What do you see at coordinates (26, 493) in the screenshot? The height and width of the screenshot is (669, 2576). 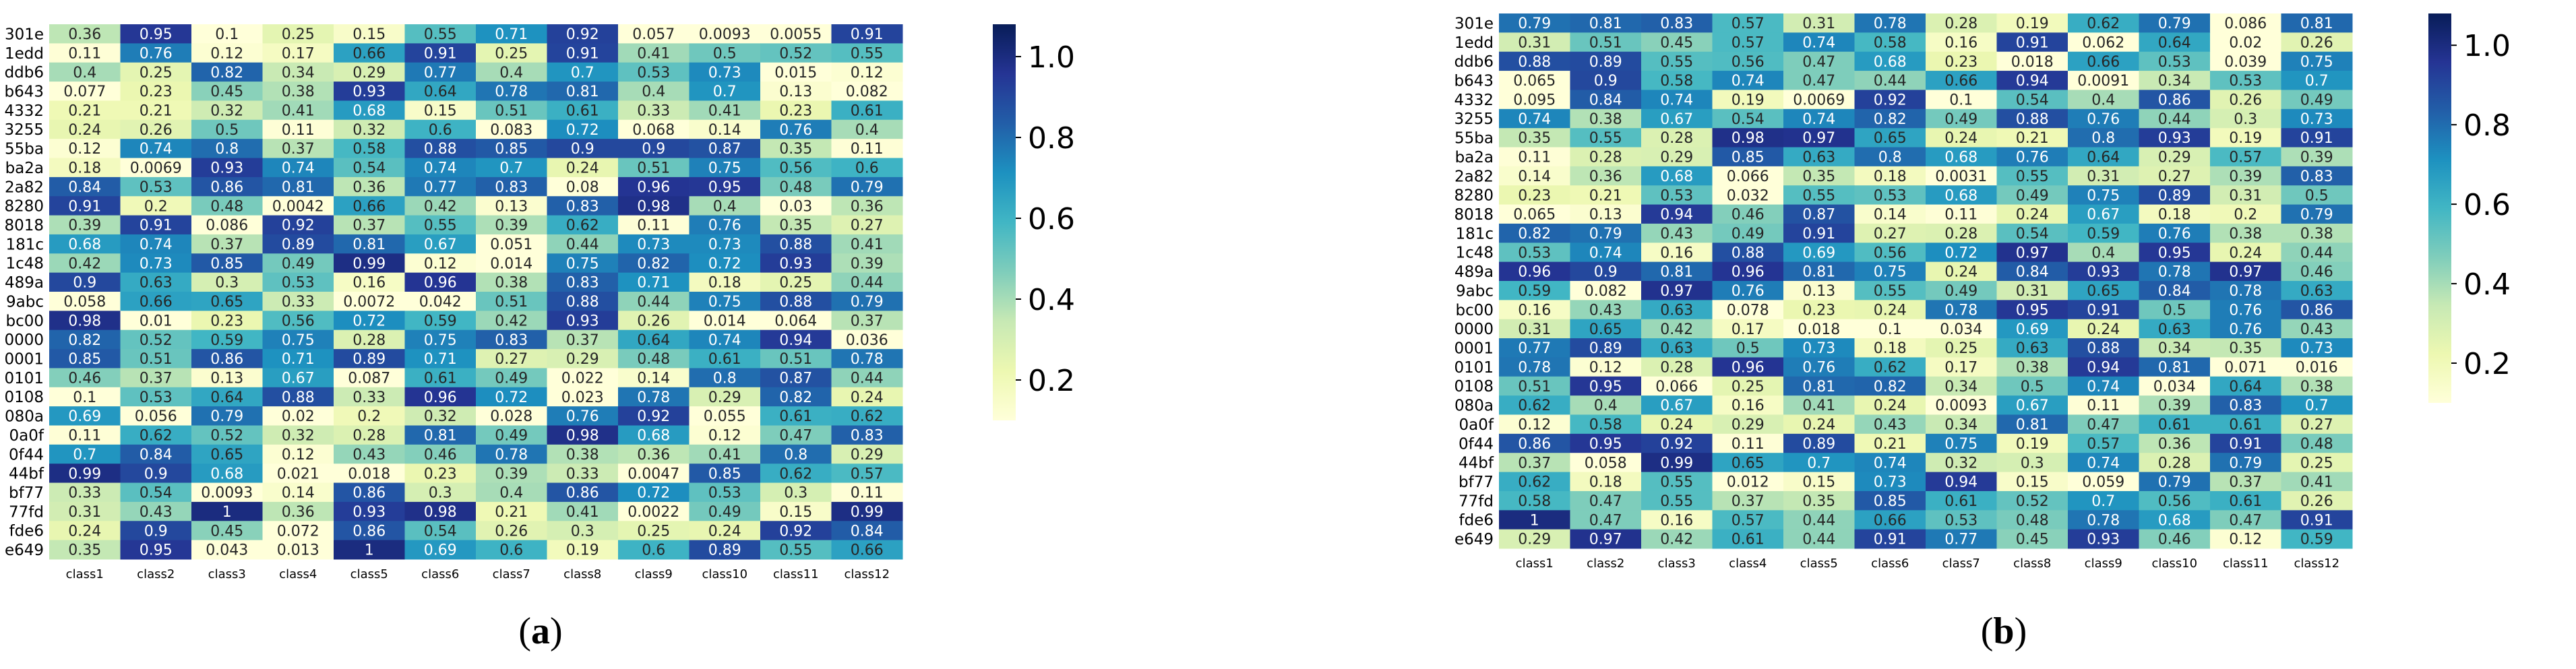 I see `row-tick-label: bf77` at bounding box center [26, 493].